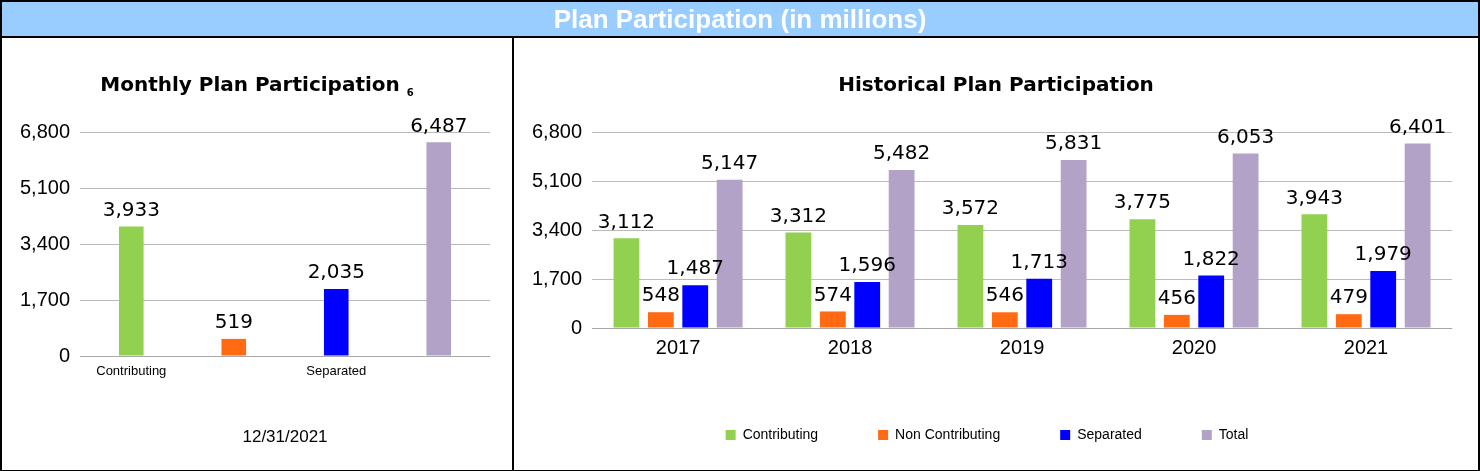  Describe the element at coordinates (131, 208) in the screenshot. I see `data-label: 3,933` at that location.